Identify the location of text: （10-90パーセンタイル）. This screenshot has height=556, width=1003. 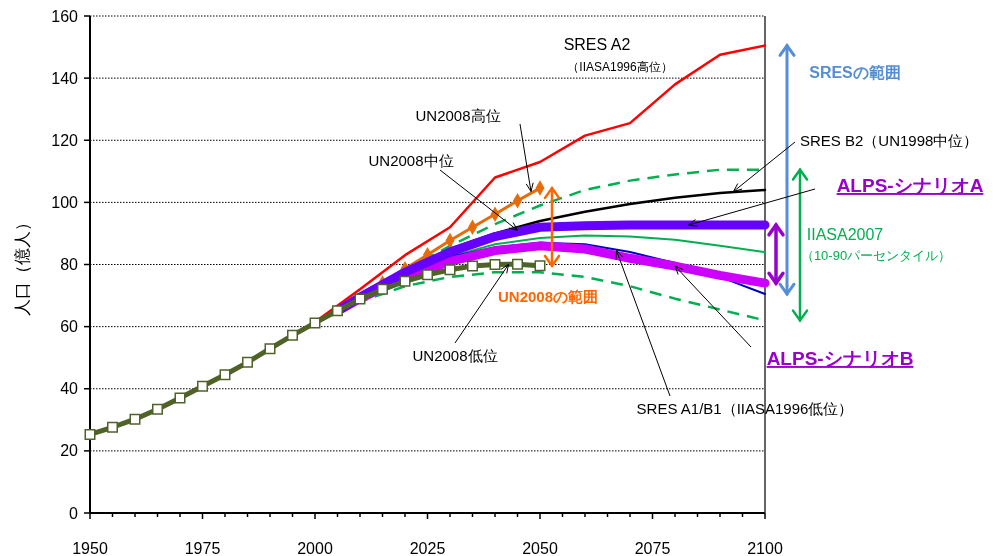
(876, 255).